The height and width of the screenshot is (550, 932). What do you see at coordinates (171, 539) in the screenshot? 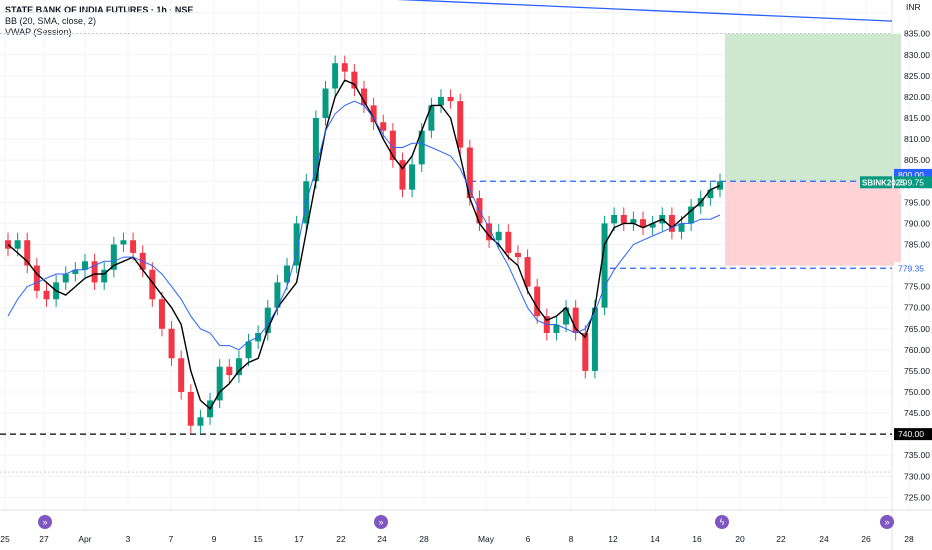
I see `time-tick-label: 7` at bounding box center [171, 539].